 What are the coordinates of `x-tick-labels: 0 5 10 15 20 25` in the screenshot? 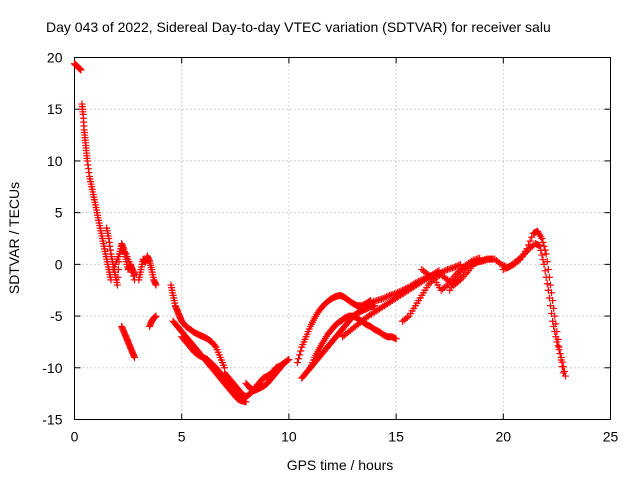 It's located at (345, 437).